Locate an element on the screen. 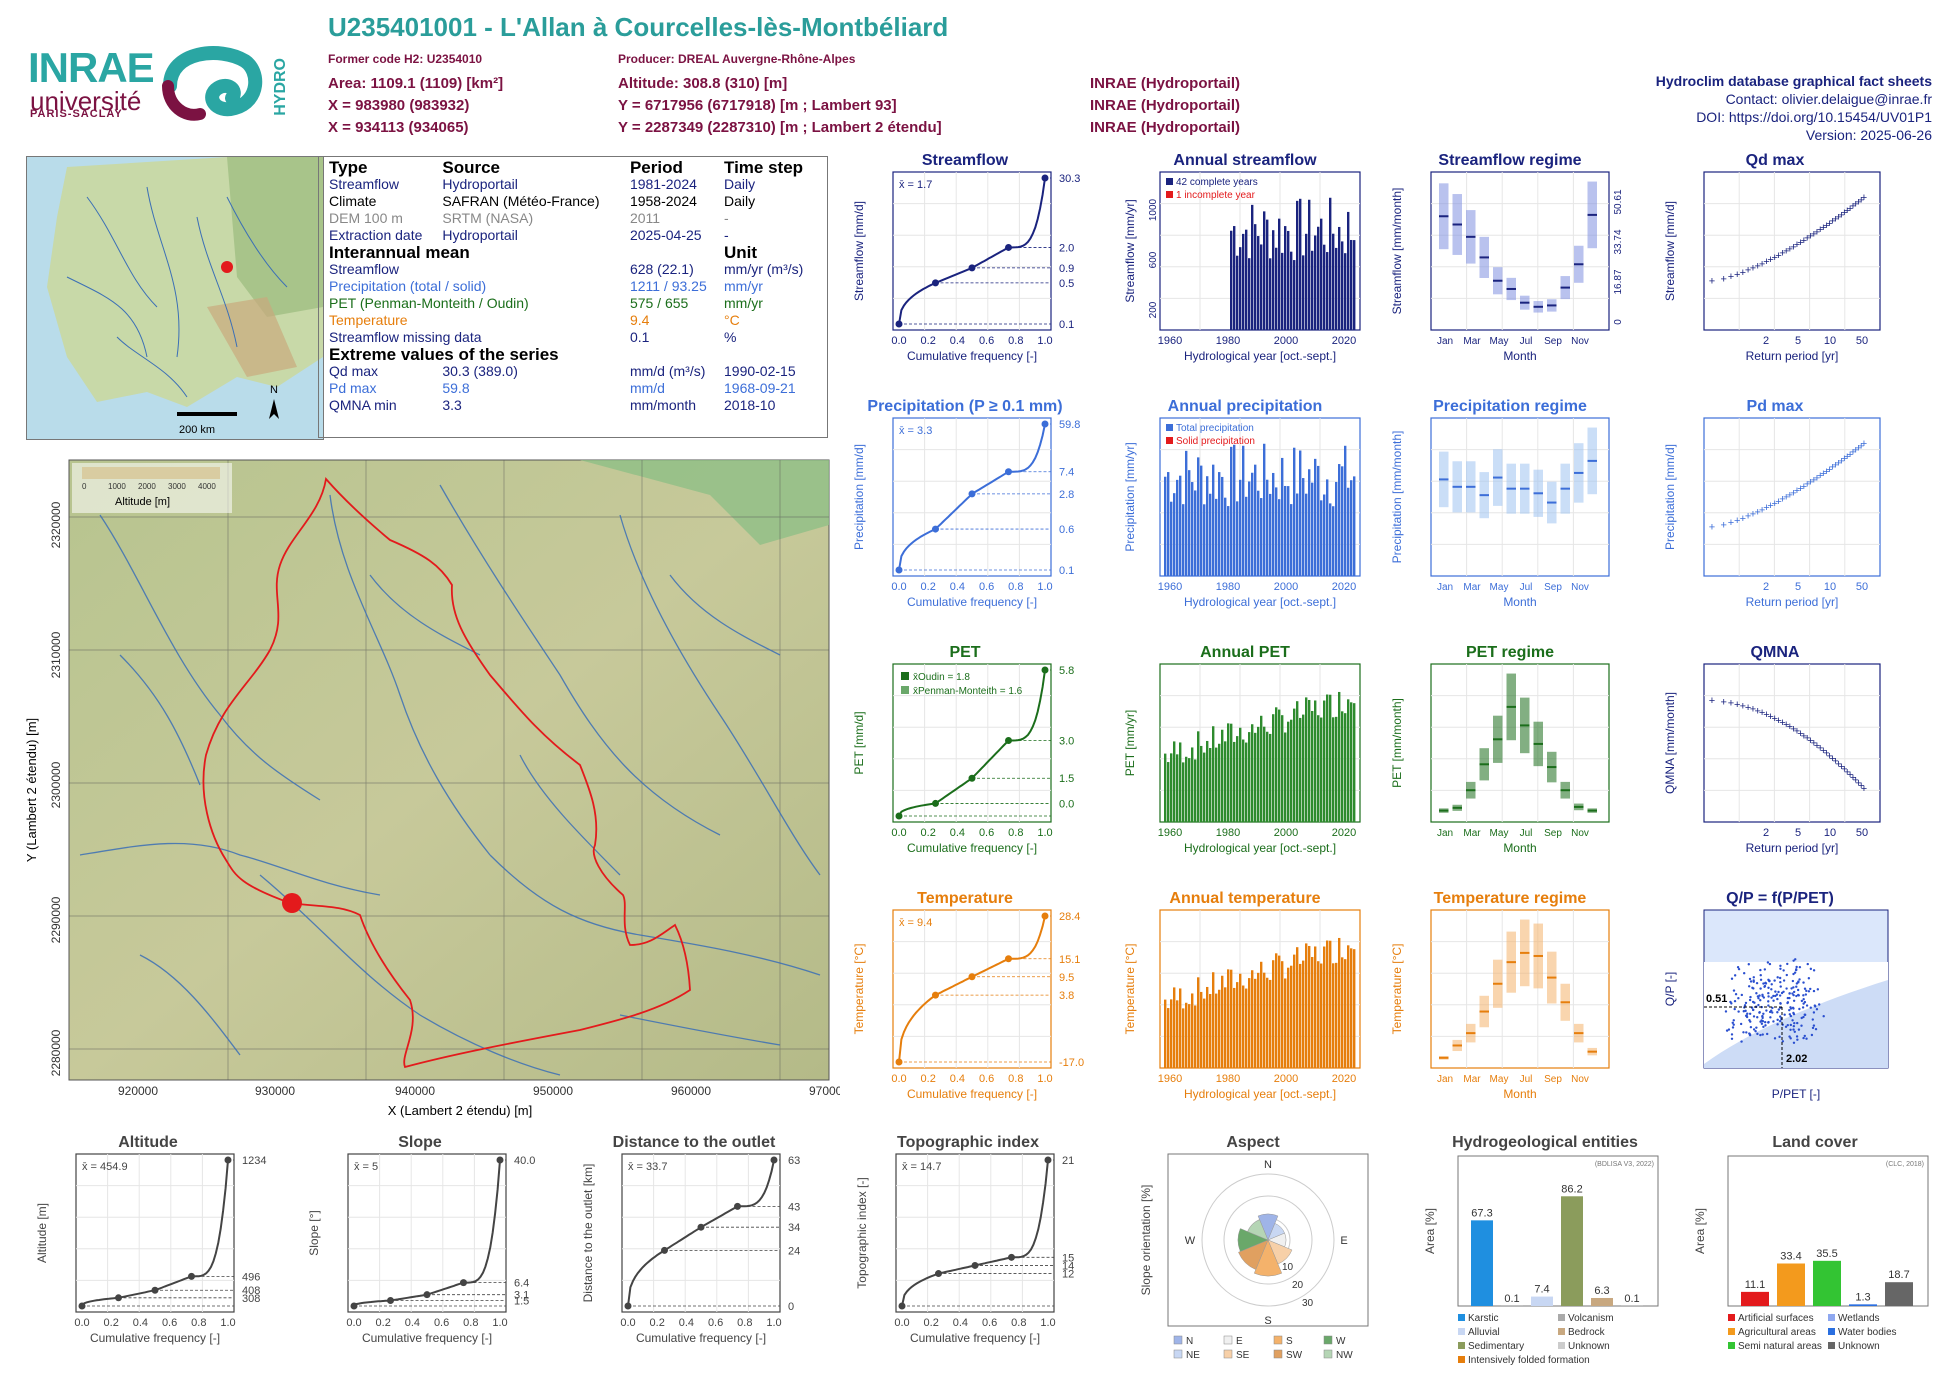 This screenshot has width=1960, height=1386. temperature-point is located at coordinates (1045, 916).